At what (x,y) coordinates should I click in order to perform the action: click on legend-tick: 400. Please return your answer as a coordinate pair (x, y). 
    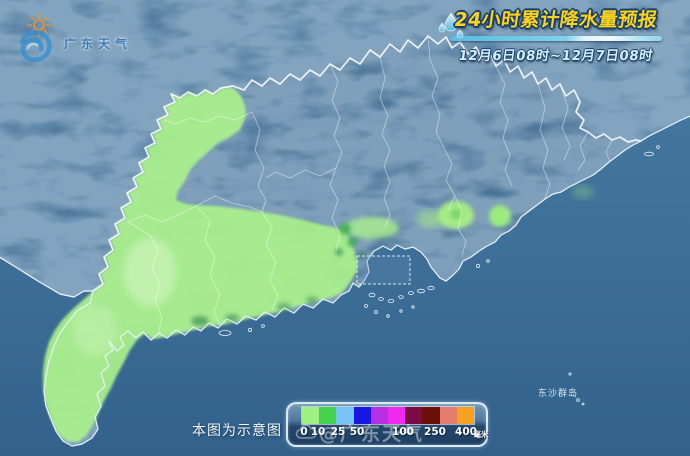
    Looking at the image, I should click on (466, 432).